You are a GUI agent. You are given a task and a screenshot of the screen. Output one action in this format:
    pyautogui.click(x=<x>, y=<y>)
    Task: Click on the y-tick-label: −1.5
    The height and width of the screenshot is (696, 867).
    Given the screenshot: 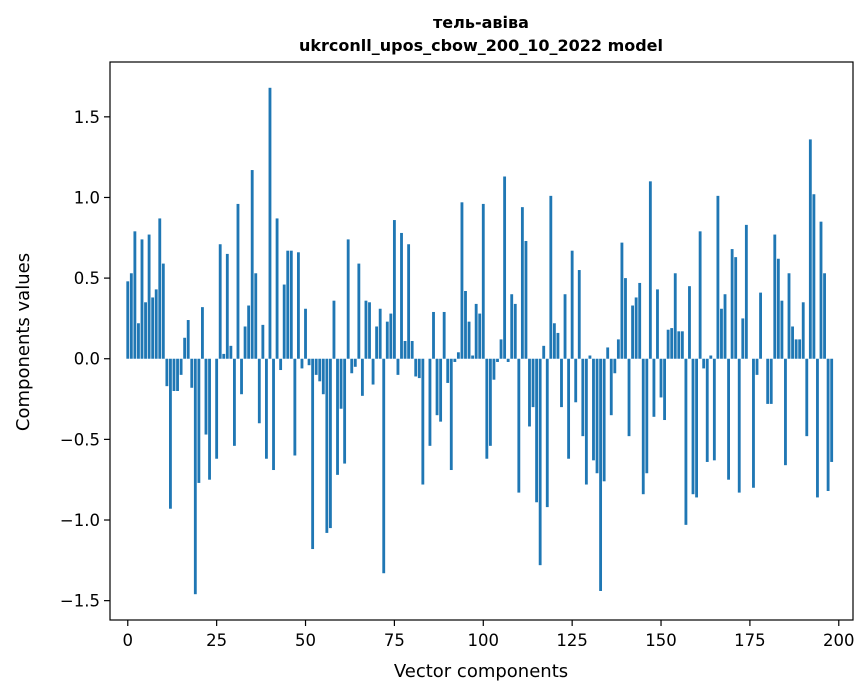 What is the action you would take?
    pyautogui.click(x=80, y=601)
    